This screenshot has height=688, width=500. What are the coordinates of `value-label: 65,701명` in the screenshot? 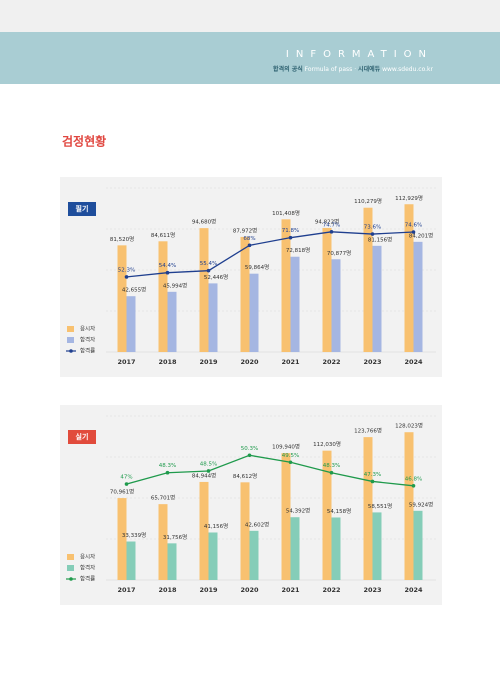 It's located at (163, 498).